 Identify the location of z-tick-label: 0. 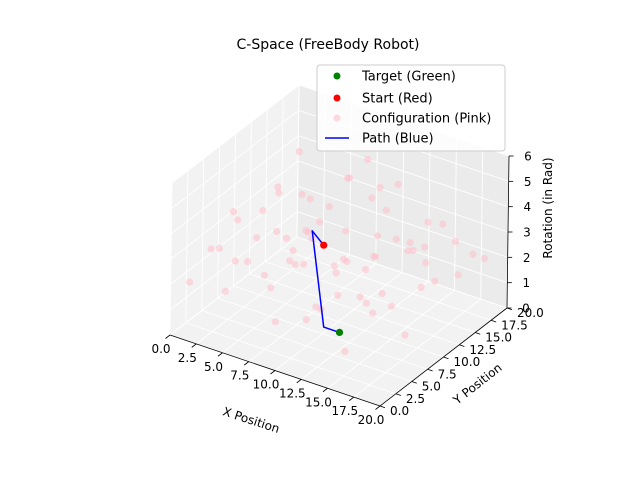
(526, 309).